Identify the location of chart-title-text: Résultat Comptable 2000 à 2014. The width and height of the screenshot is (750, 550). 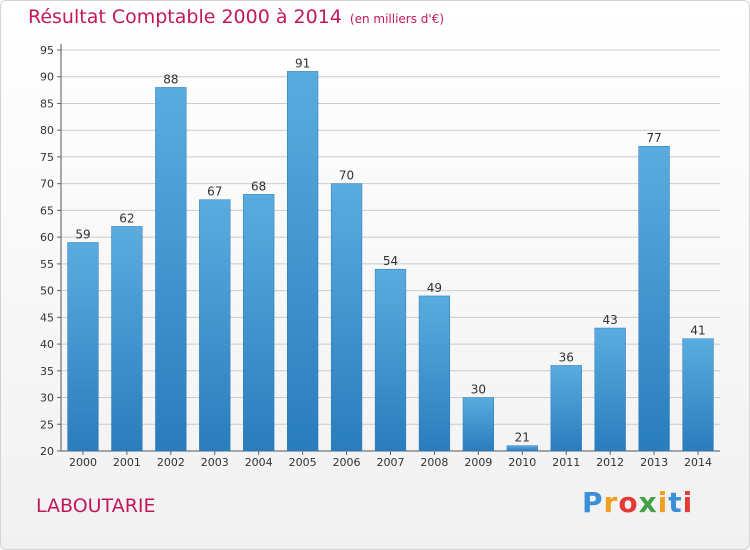
(185, 17).